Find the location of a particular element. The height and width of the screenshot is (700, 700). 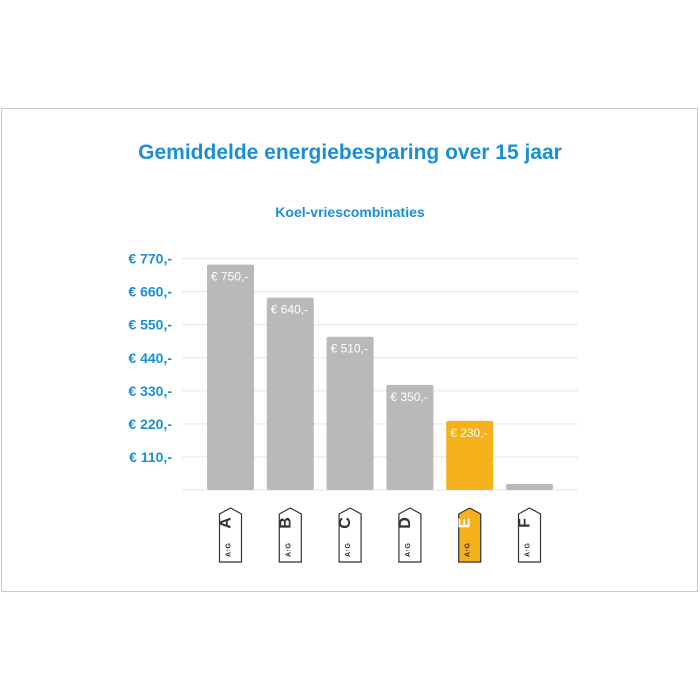

bar-C is located at coordinates (350, 413).